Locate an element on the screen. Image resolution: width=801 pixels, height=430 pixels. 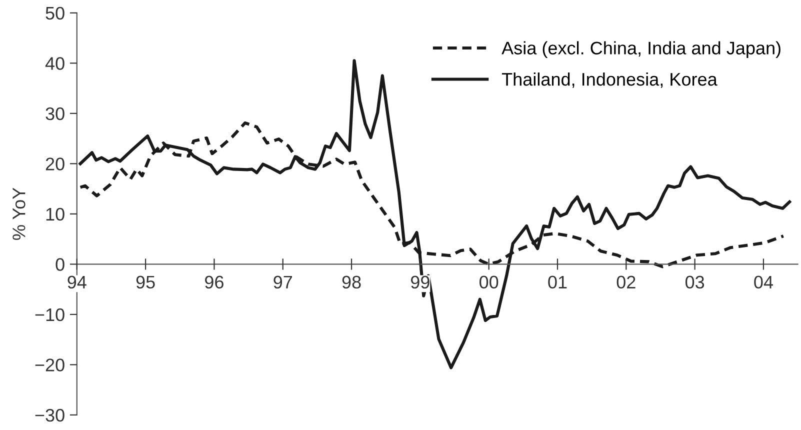
y-tick-label: 40 is located at coordinates (54, 63).